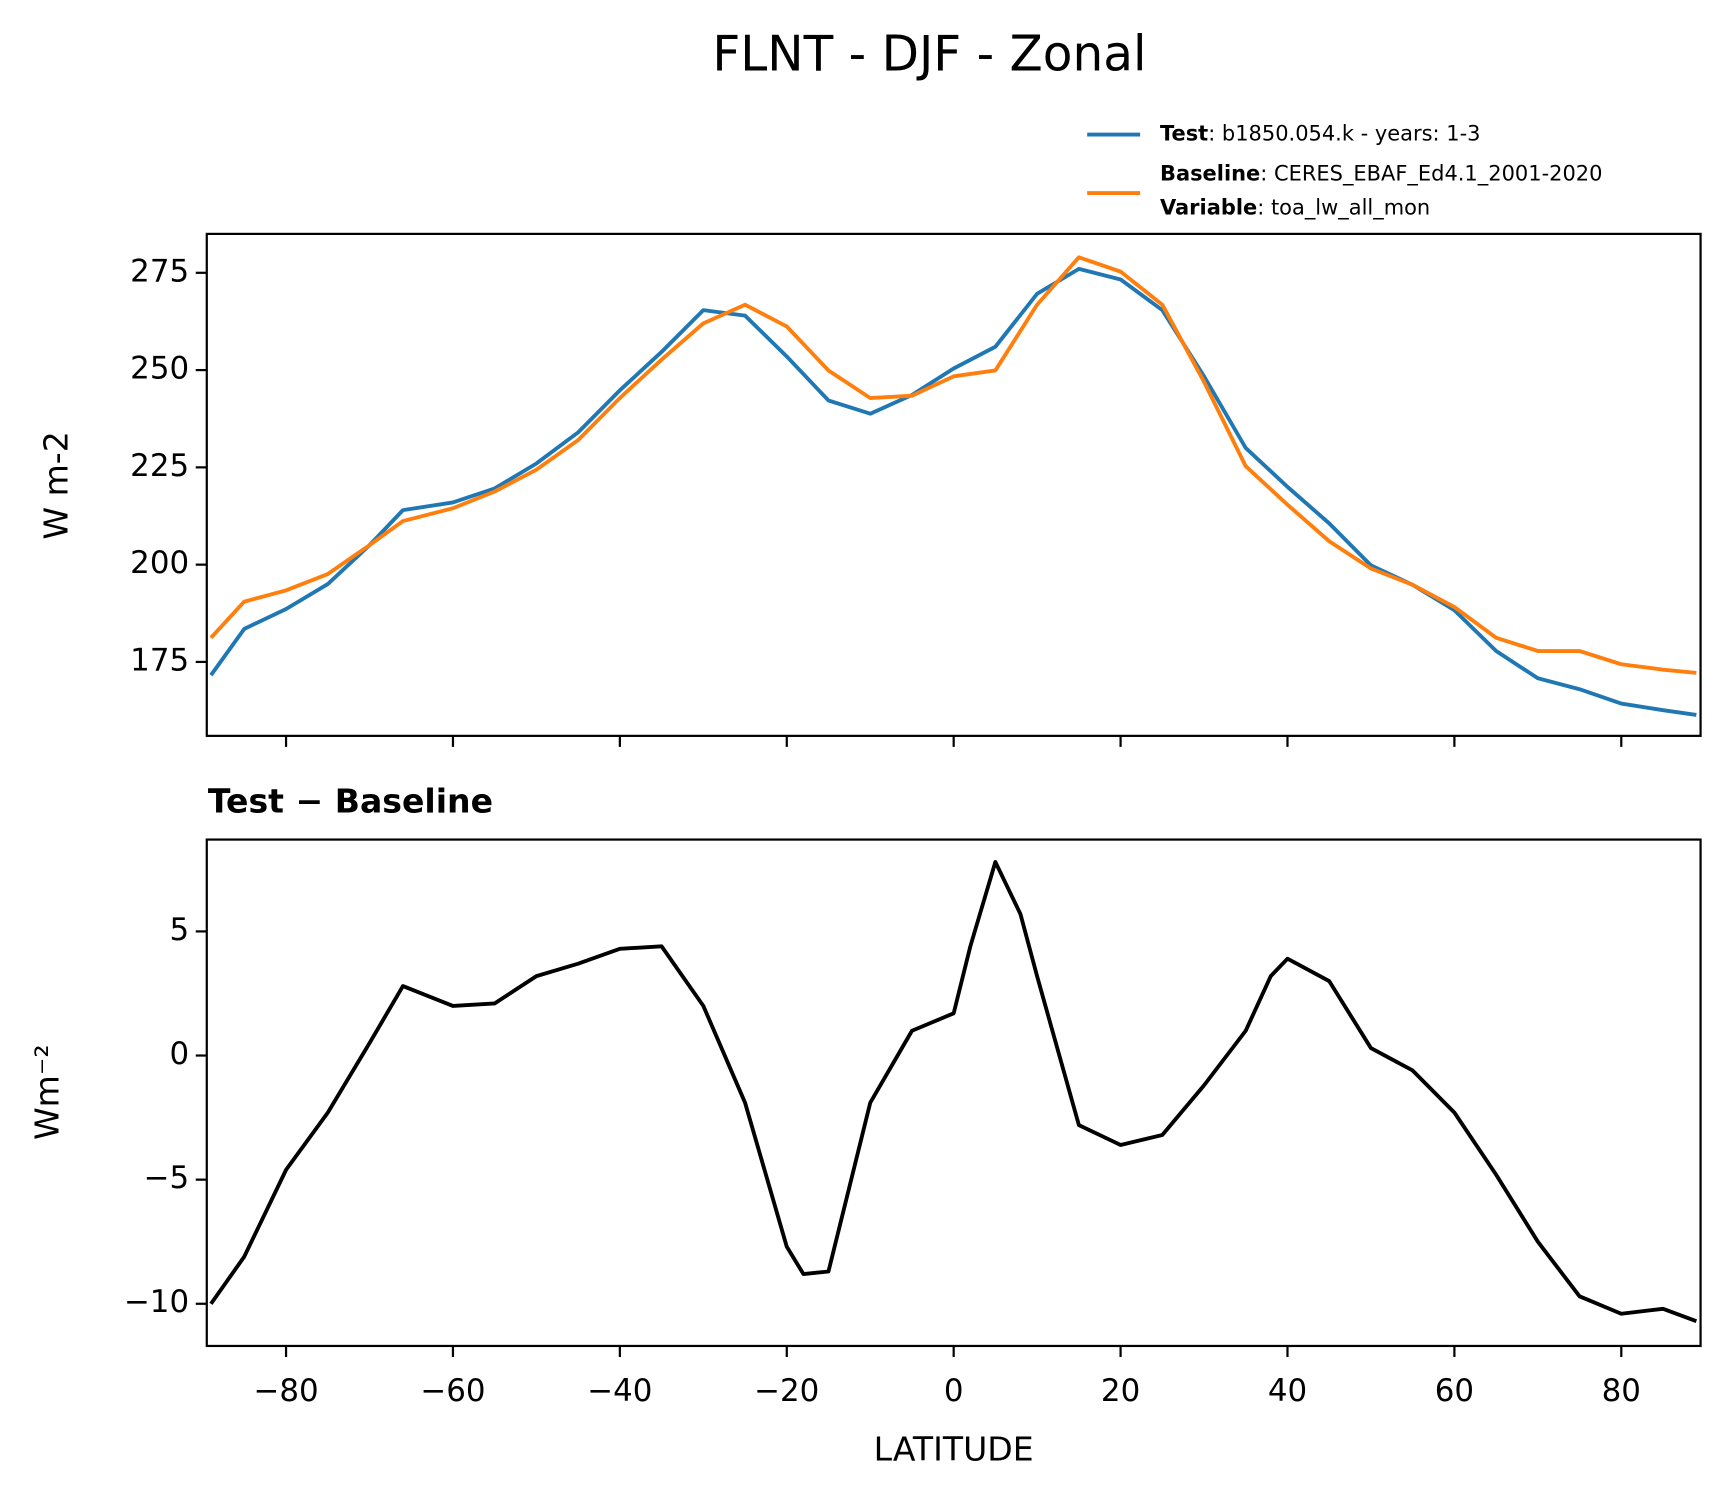  What do you see at coordinates (47, 1092) in the screenshot?
I see `y-axis-label: Wm⁻²` at bounding box center [47, 1092].